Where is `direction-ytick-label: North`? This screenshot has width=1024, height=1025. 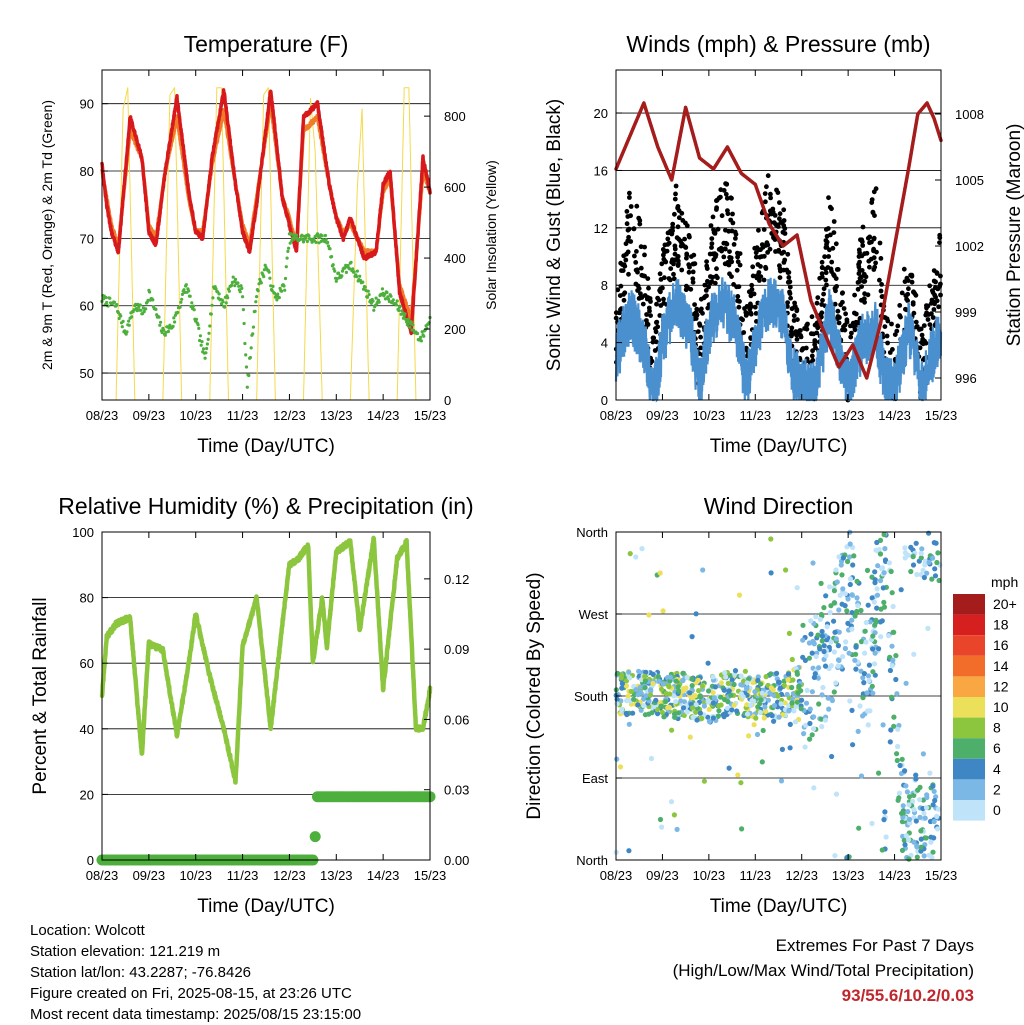
direction-ytick-label: North is located at coordinates (592, 860).